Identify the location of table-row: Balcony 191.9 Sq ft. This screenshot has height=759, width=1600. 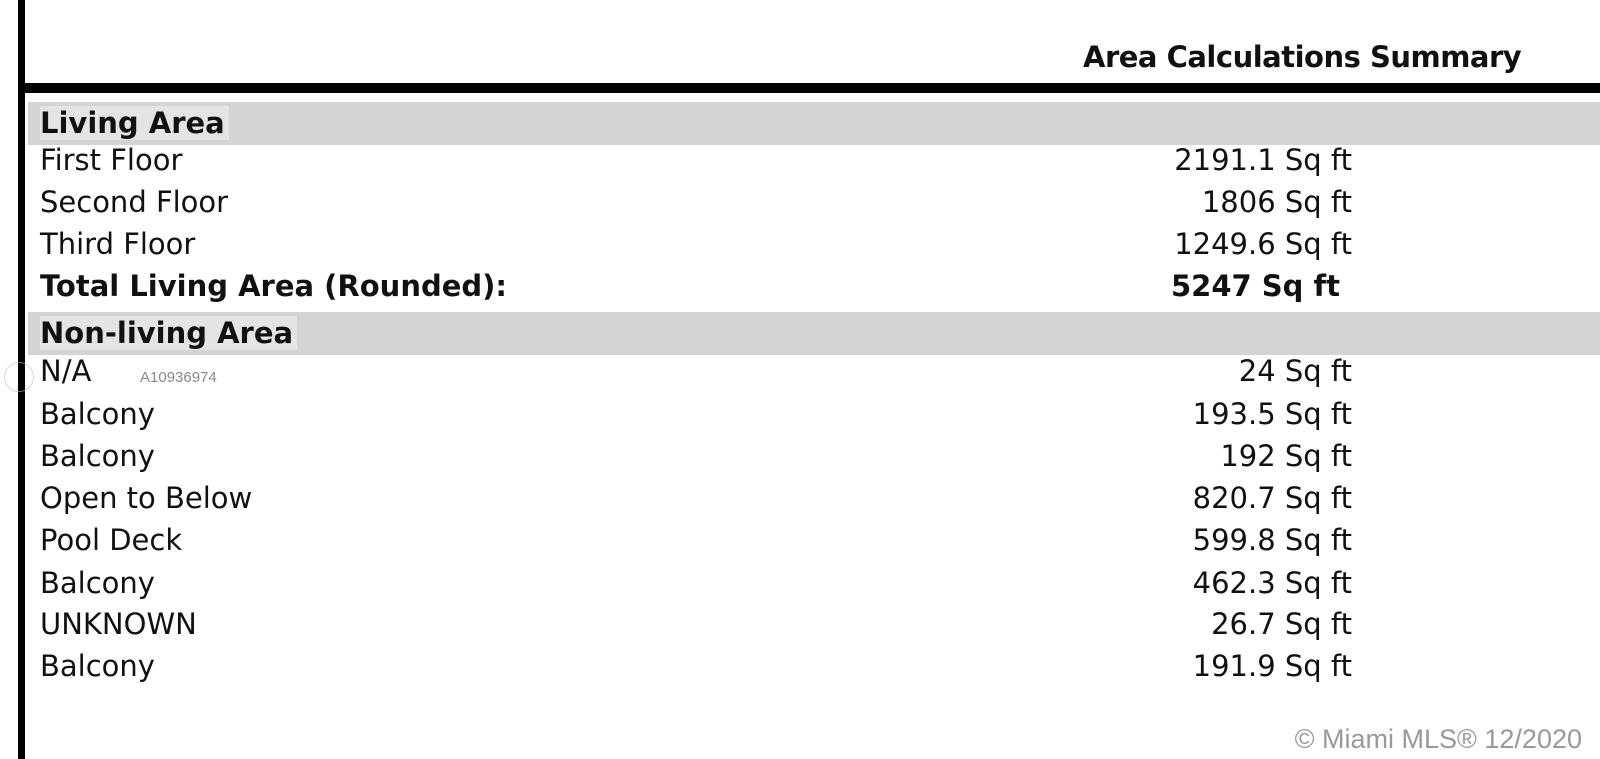
(740, 669).